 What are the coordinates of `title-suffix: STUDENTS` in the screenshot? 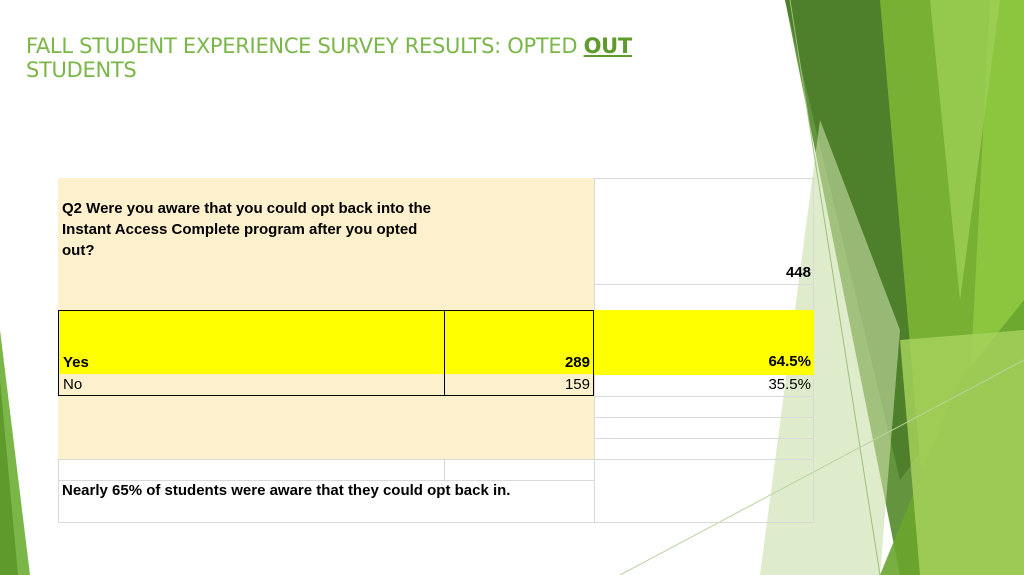 It's located at (81, 70).